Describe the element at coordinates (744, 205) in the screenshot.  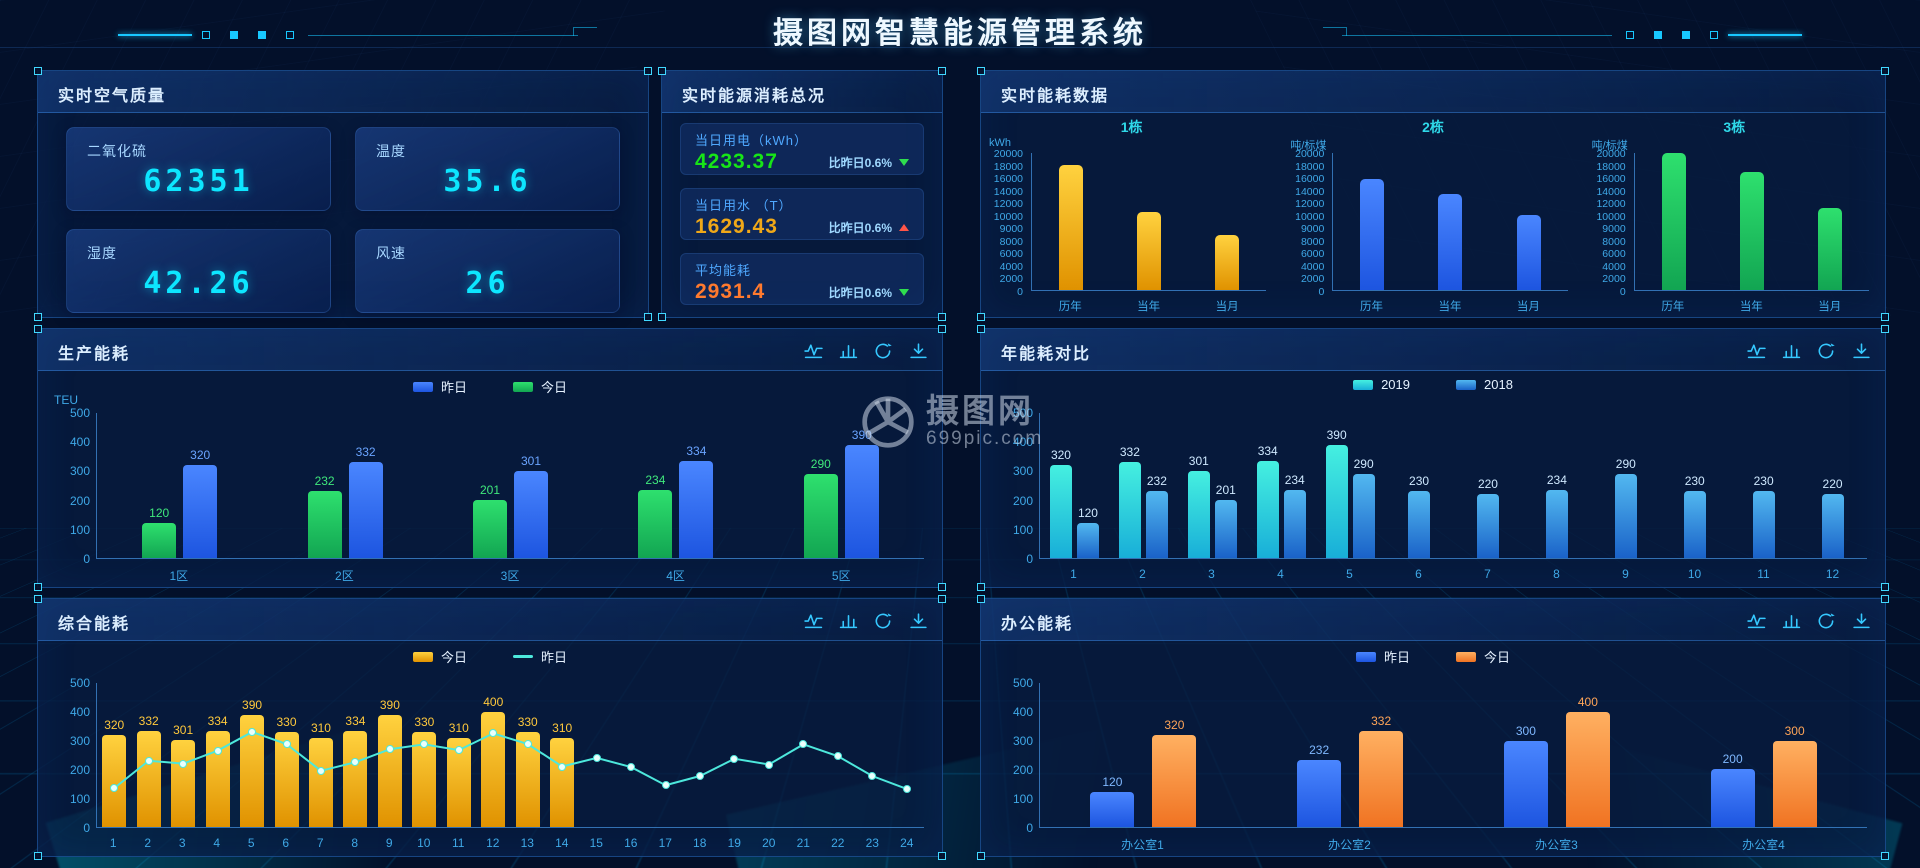
I see `consumption-label: 当日用水 （T）` at that location.